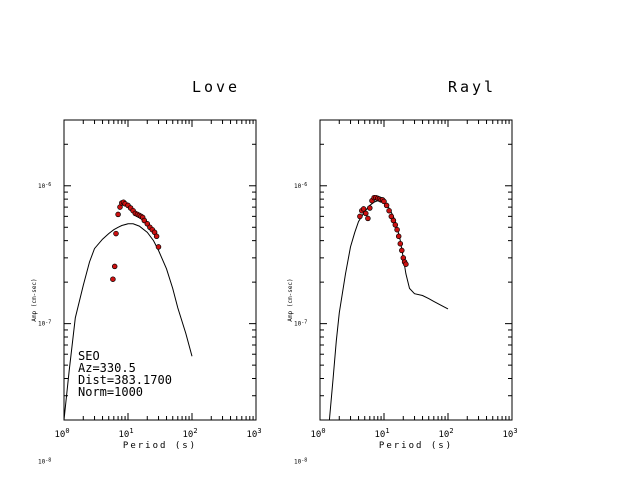 The image size is (640, 480). What do you see at coordinates (107, 368) in the screenshot?
I see `station-annotation-line: Az=330.5` at bounding box center [107, 368].